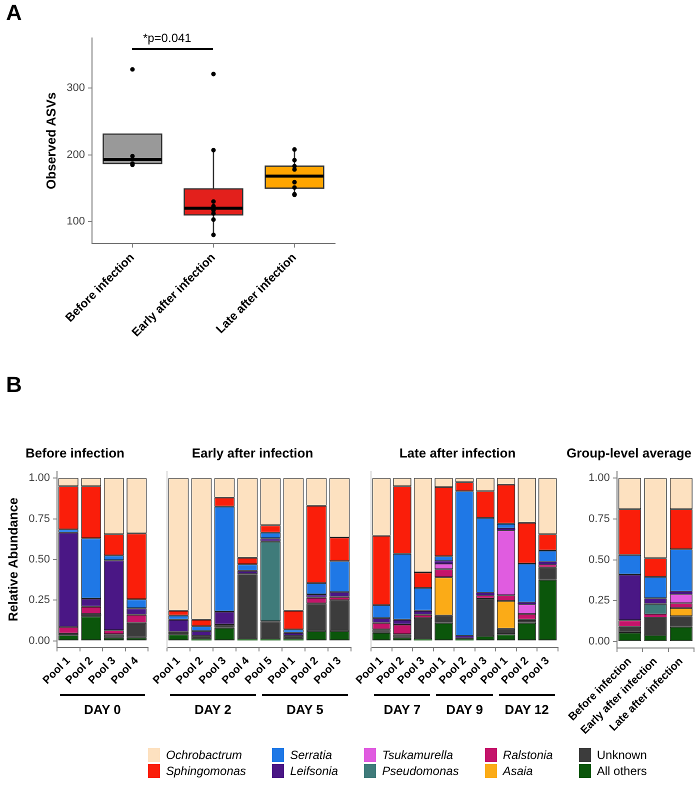 The width and height of the screenshot is (698, 802). Describe the element at coordinates (204, 755) in the screenshot. I see `legend-label: Ochrobactrum` at that location.